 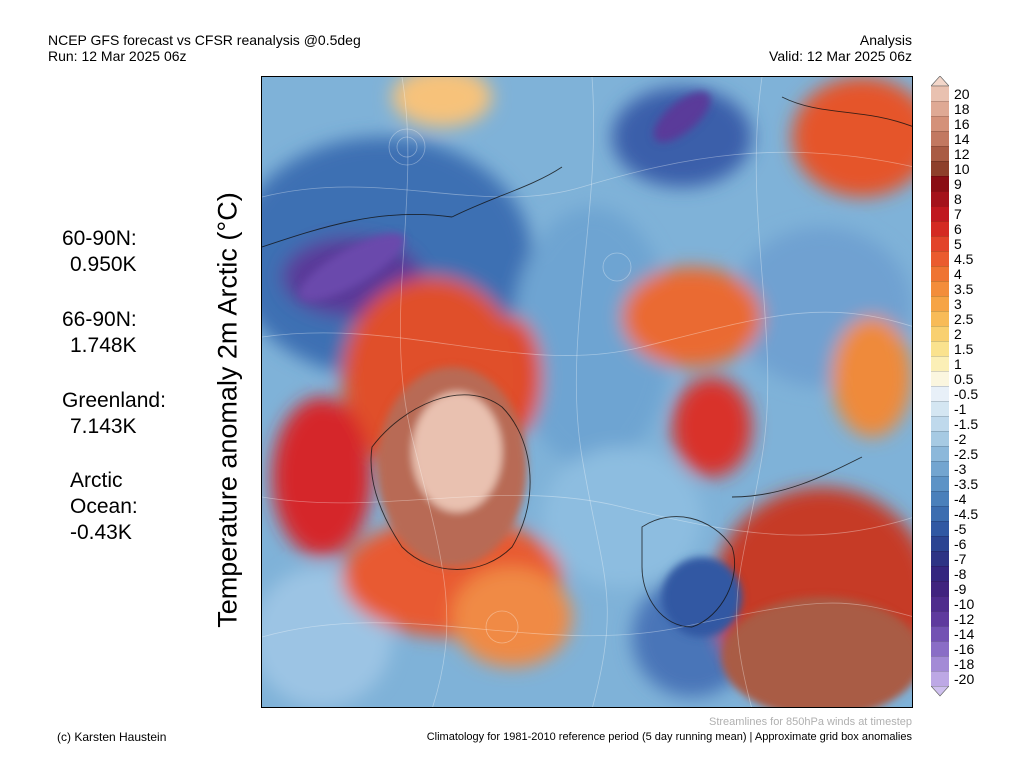 I want to click on colorbar-tick-label: 20, so click(x=962, y=94).